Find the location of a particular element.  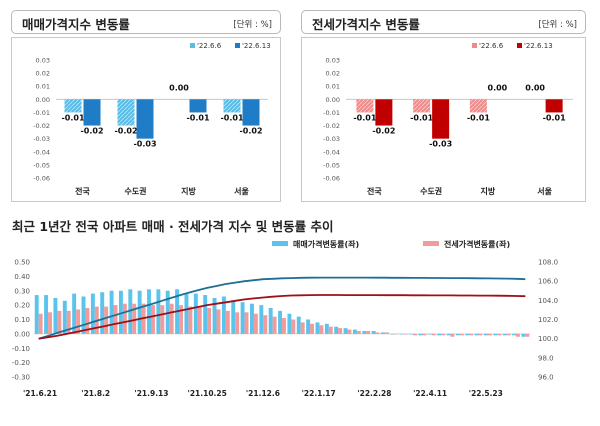

left-ytick-label: 0.02 is located at coordinates (43, 74).